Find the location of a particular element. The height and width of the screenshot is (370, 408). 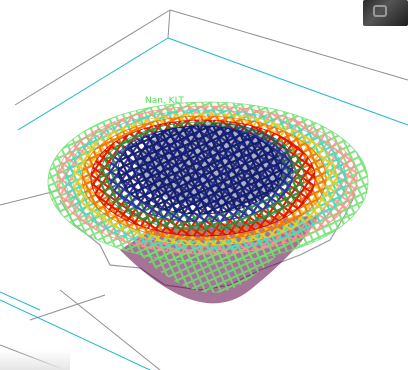

view-thumbnail-icon is located at coordinates (385, 13).